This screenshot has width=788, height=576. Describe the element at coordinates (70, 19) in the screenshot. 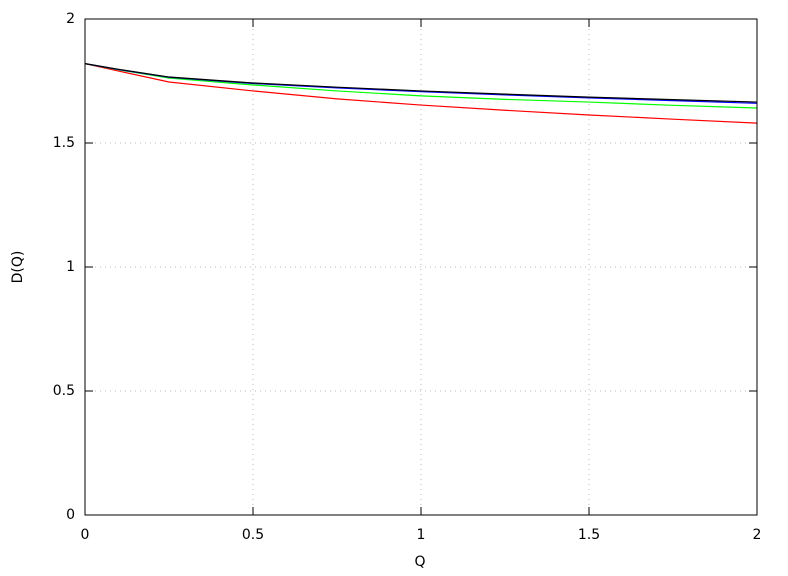

I see `y-tick-label: 2` at that location.